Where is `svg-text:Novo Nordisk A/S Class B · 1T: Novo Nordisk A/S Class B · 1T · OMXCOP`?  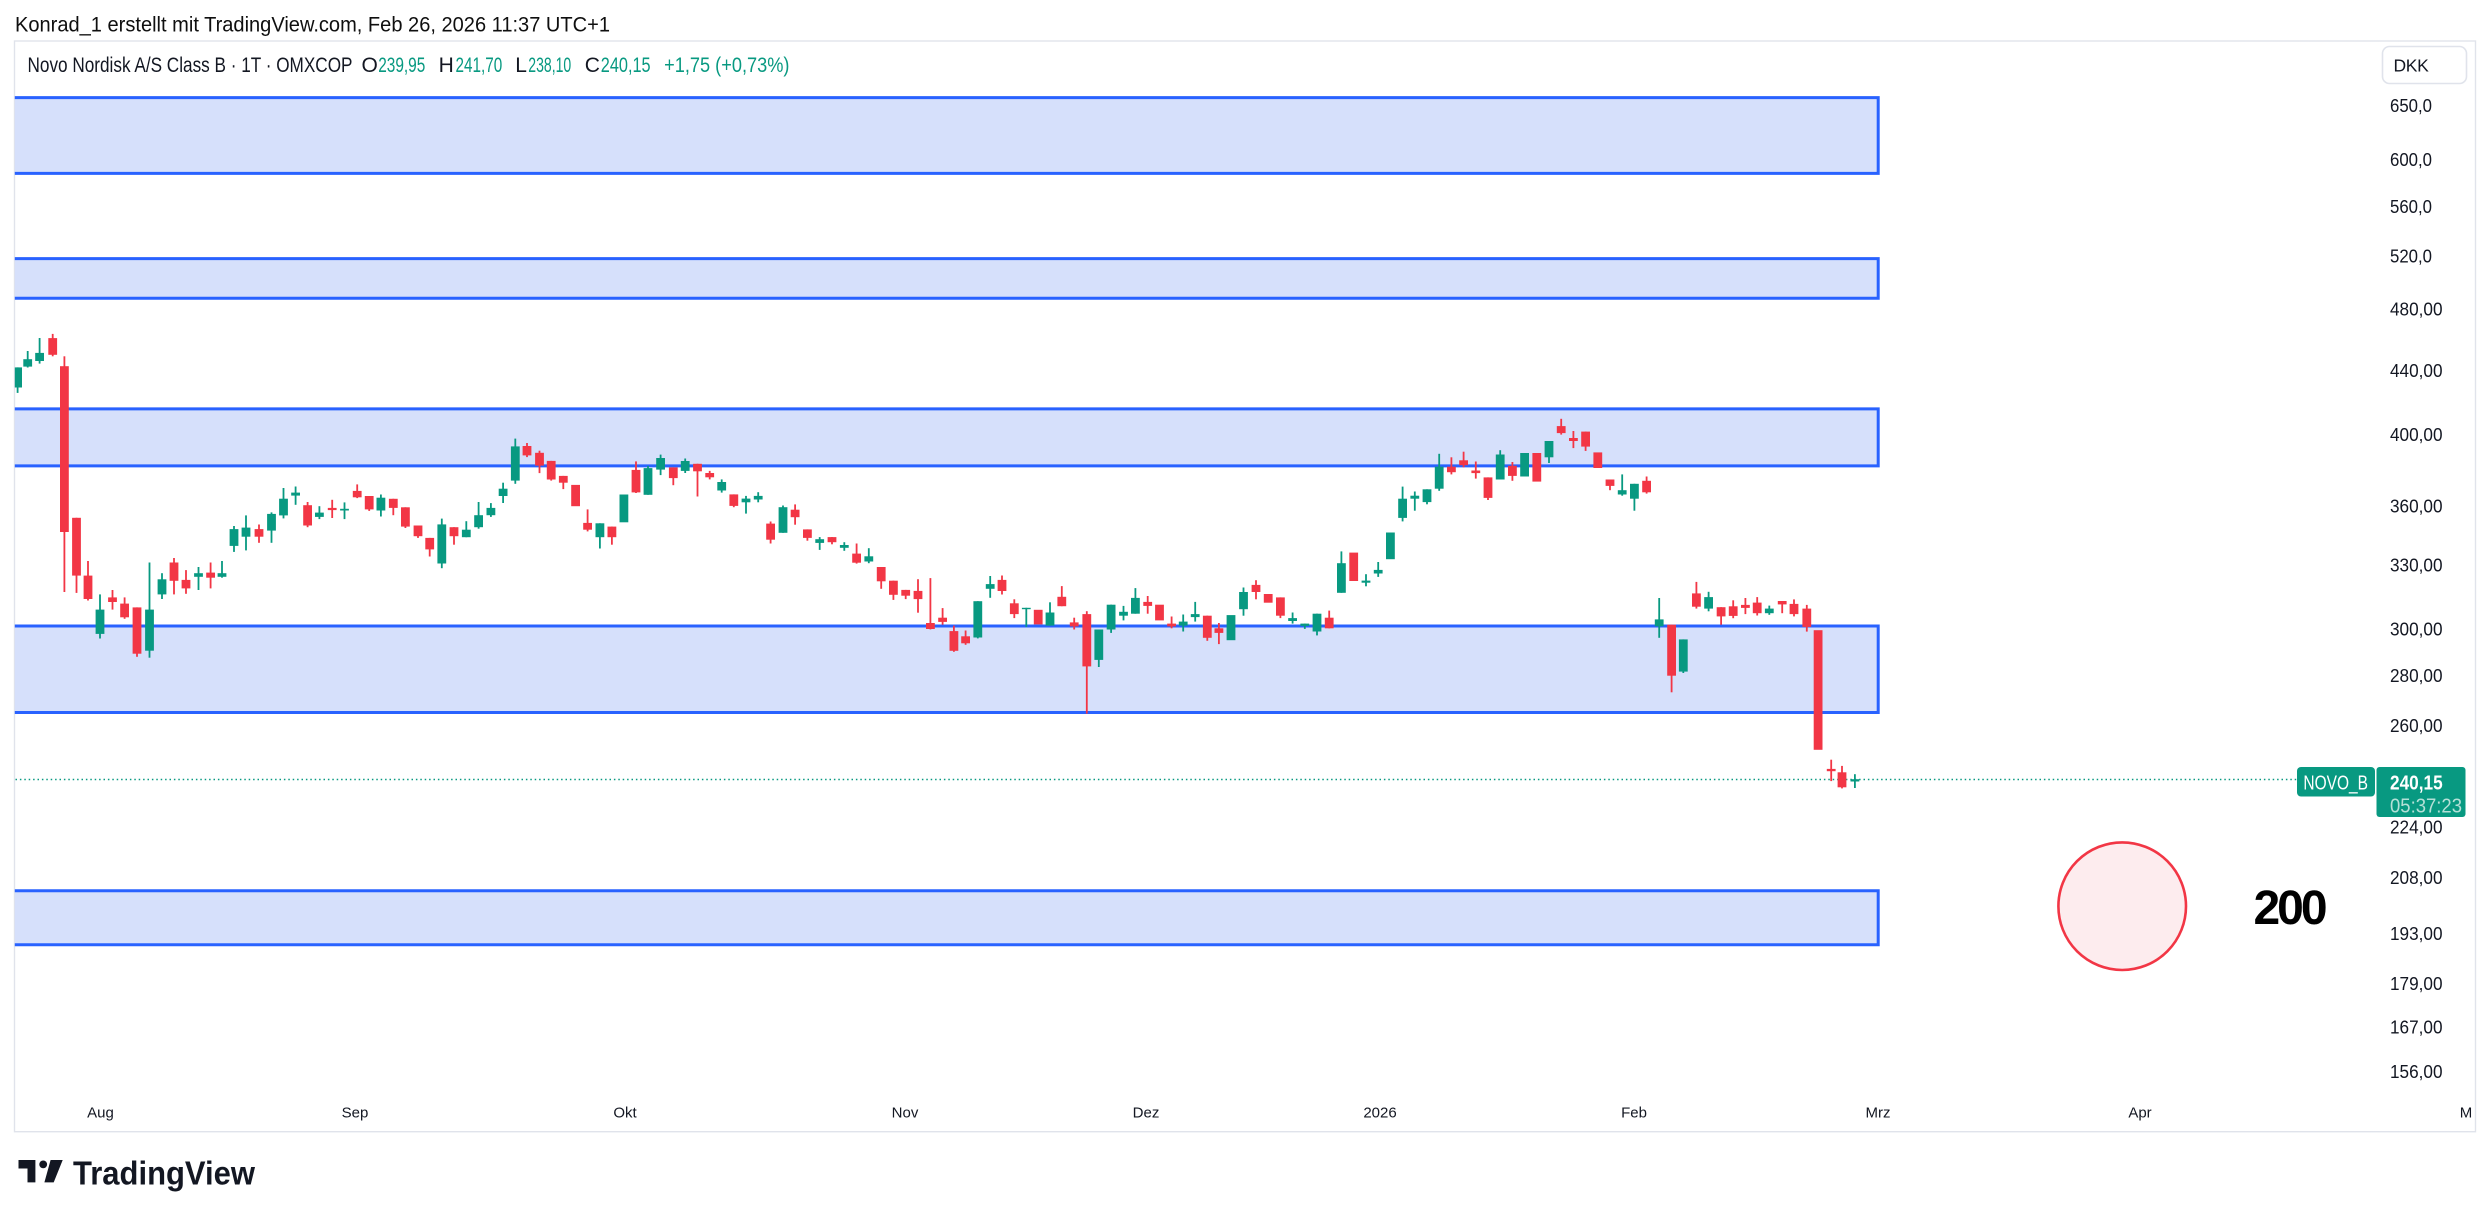
svg-text:Novo Nordisk A/S Class B · 1T: Novo Nordisk A/S Class B · 1T · OMXCOP is located at coordinates (190, 65).